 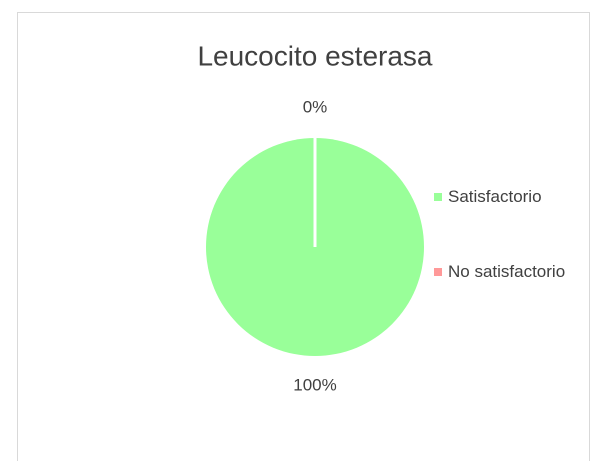 I want to click on data-label: 100%, so click(x=314, y=384).